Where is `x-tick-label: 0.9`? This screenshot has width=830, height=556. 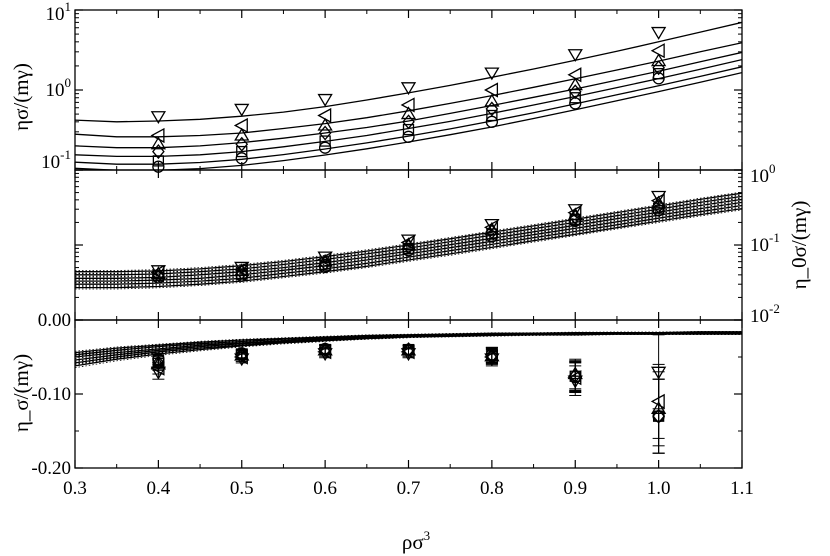
x-tick-label: 0.9 is located at coordinates (575, 488).